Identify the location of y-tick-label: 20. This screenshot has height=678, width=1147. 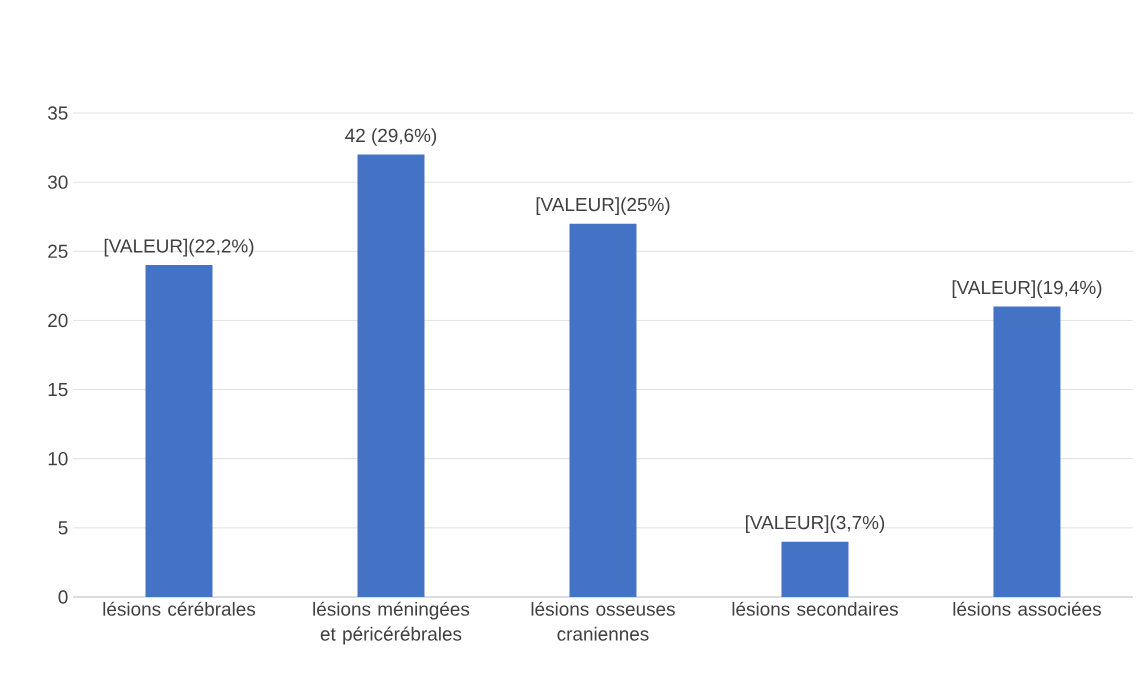
(58, 320).